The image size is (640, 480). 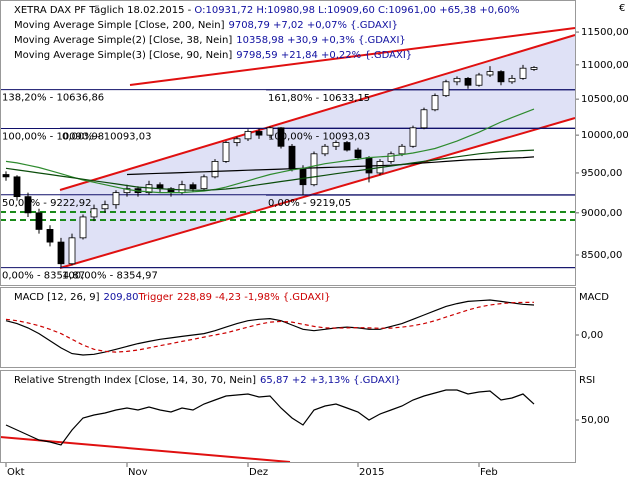 I want to click on panel-label: MACD, so click(x=594, y=297).